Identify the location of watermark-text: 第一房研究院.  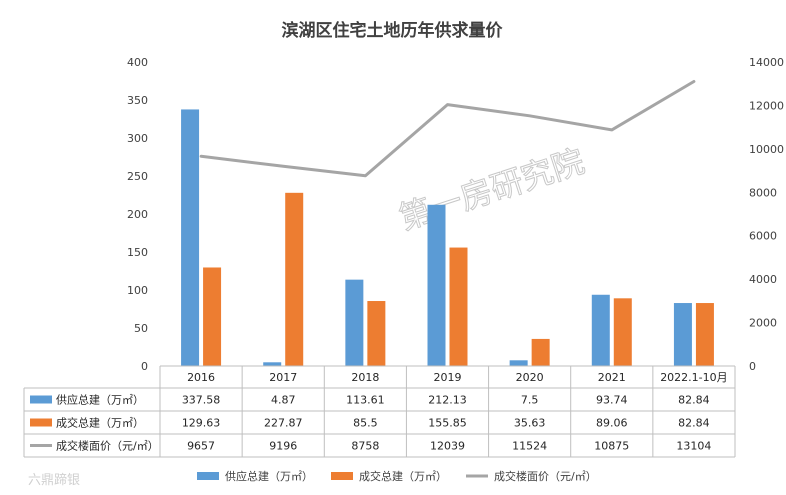
(491, 189).